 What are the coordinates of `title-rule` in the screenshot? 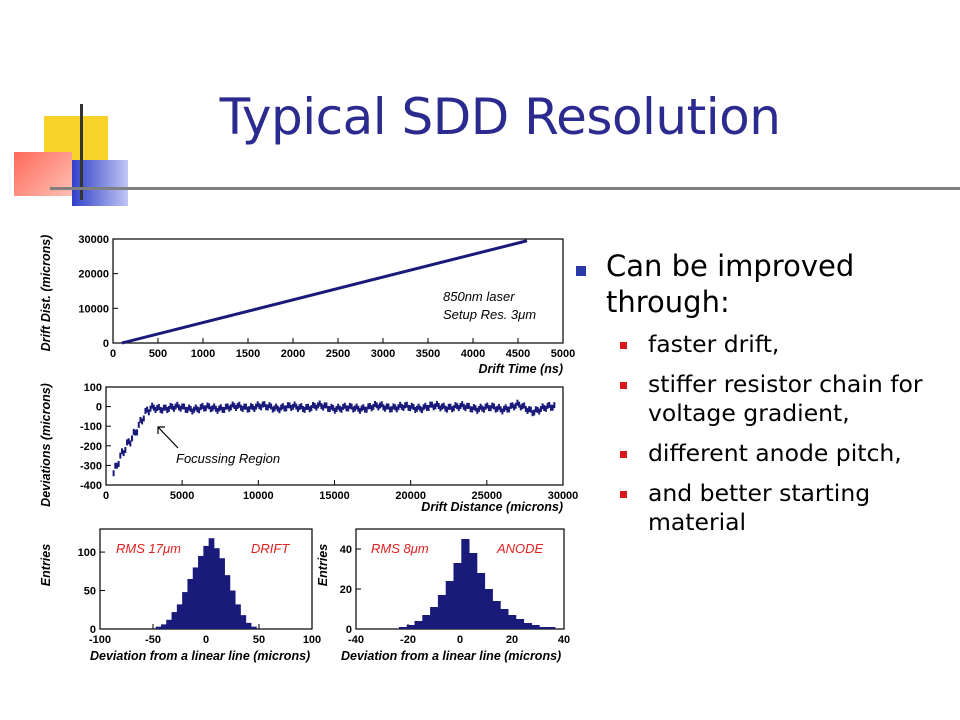 It's located at (505, 188).